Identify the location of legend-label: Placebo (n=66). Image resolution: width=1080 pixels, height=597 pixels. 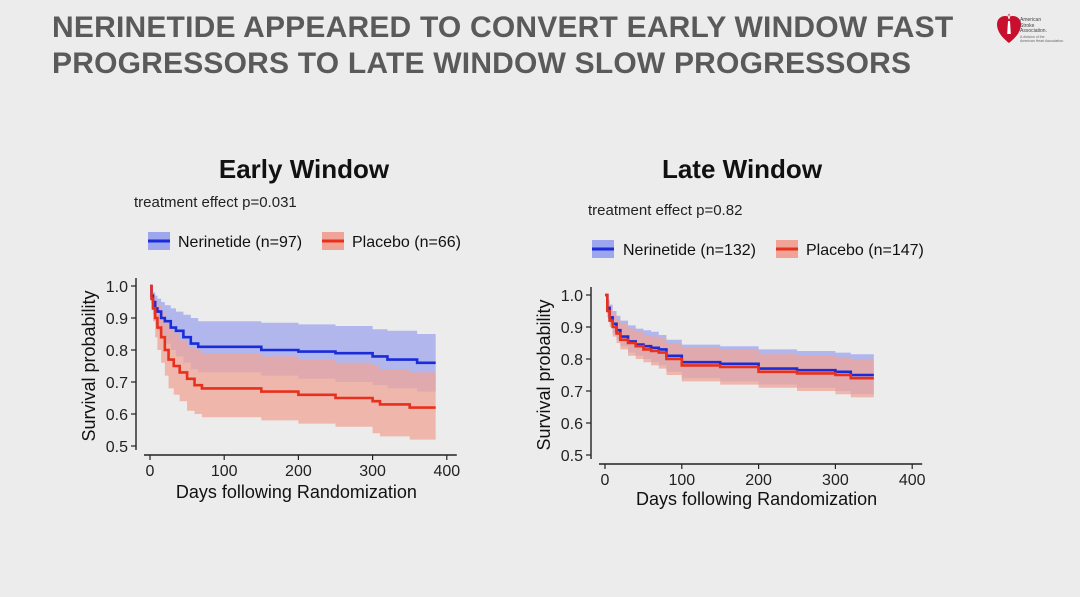
(406, 242).